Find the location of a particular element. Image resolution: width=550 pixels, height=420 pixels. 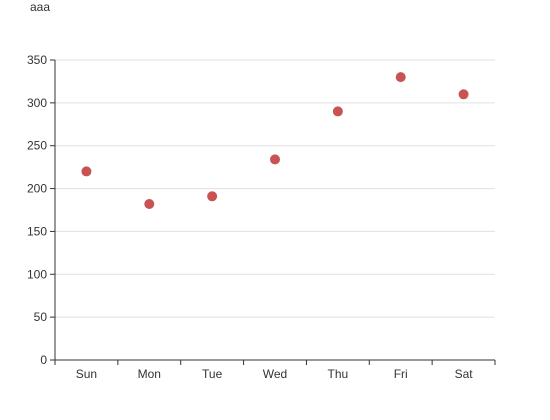

y-tick-label: 200 is located at coordinates (37, 189).